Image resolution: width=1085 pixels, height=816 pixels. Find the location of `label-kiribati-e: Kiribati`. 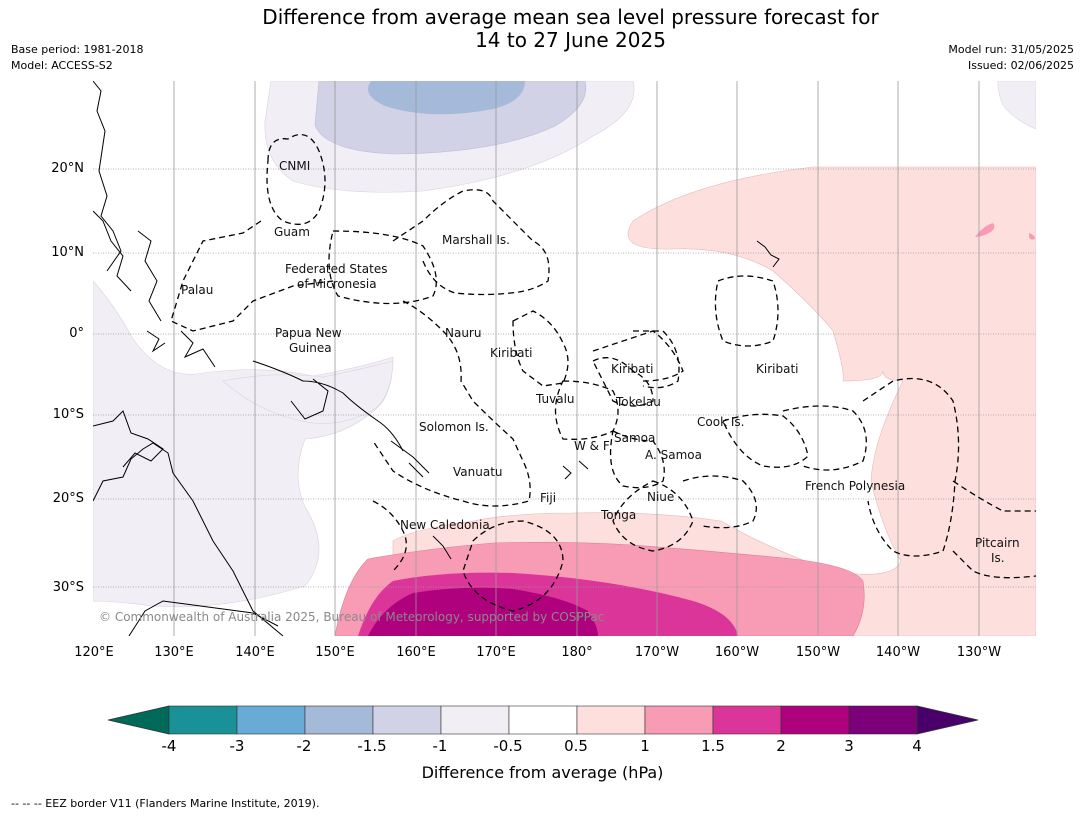

label-kiribati-e: Kiribati is located at coordinates (777, 369).